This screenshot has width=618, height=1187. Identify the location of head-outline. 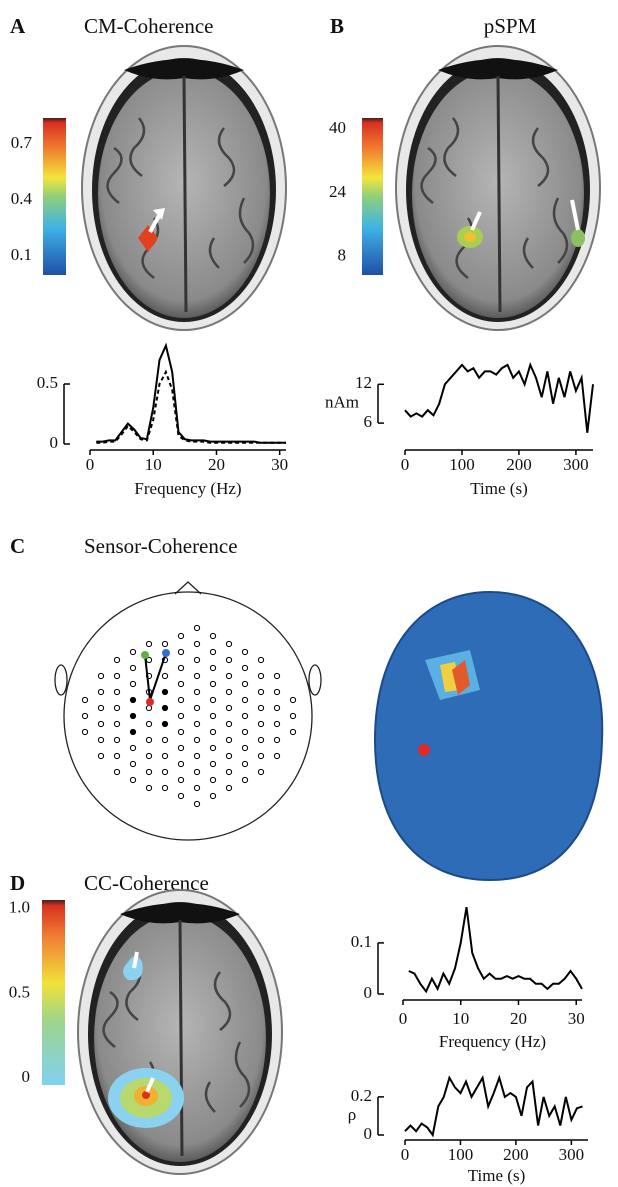
(188, 716).